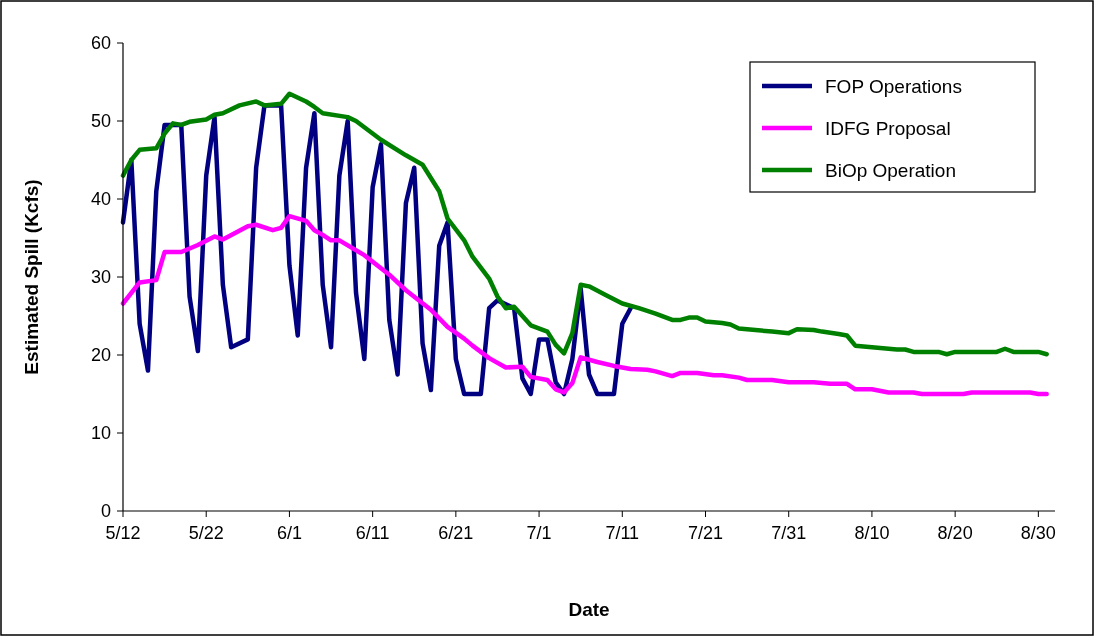  Describe the element at coordinates (890, 170) in the screenshot. I see `legend-label: BiOp Operation` at that location.